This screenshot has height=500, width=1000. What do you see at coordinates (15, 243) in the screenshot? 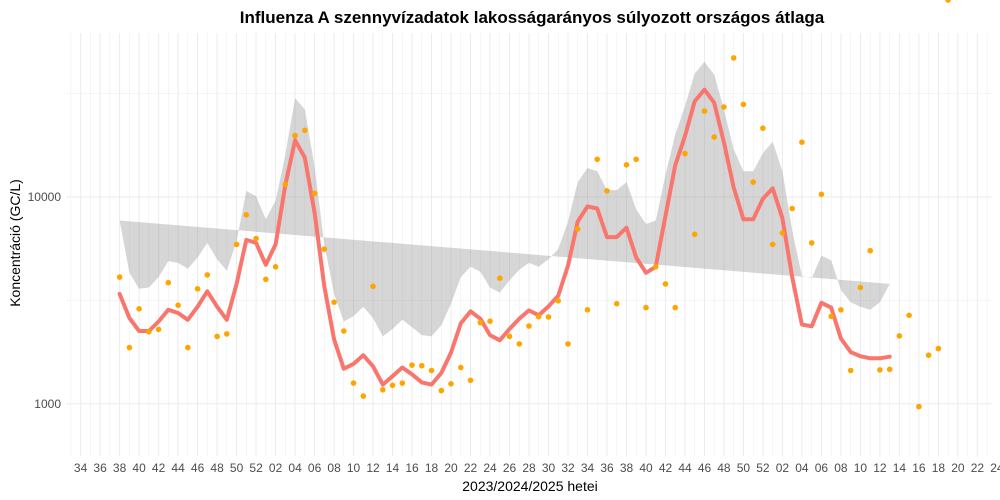
I see `y-axis-title: Koncentráció (GC/L)` at bounding box center [15, 243].